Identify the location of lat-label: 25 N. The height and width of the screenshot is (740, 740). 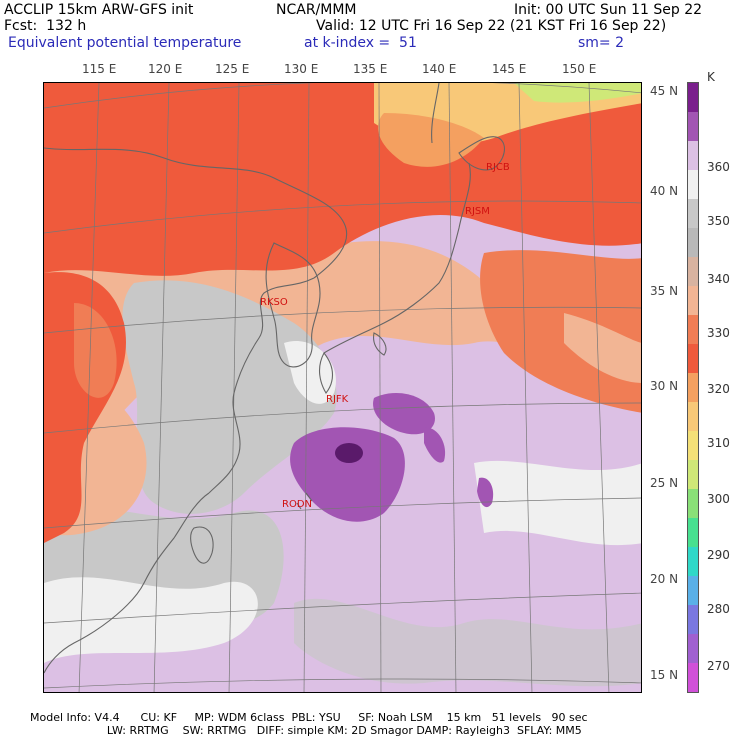
(664, 483).